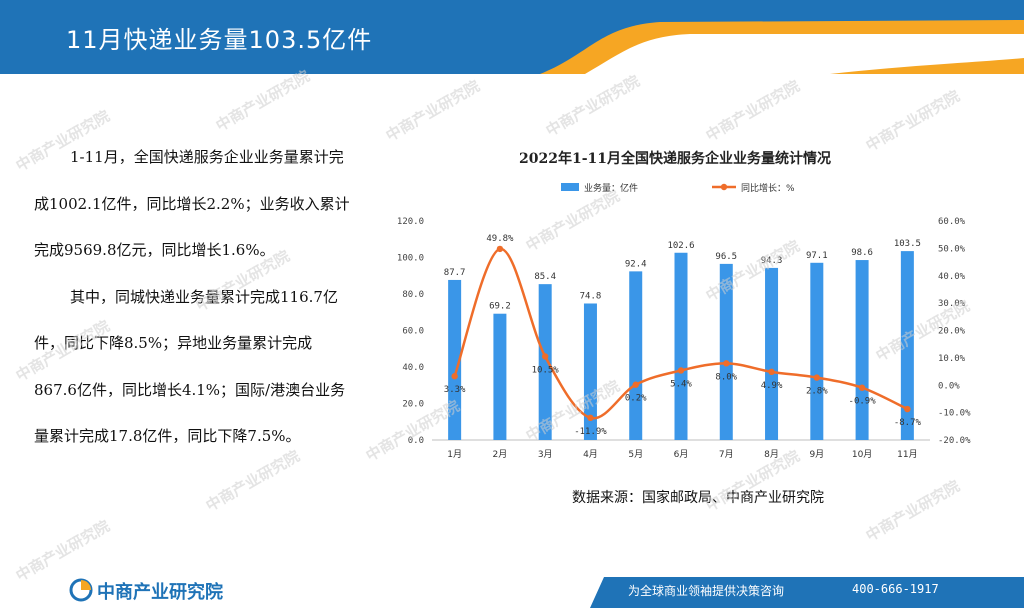 The height and width of the screenshot is (608, 1024). I want to click on bar-data-label: 69.2, so click(500, 307).